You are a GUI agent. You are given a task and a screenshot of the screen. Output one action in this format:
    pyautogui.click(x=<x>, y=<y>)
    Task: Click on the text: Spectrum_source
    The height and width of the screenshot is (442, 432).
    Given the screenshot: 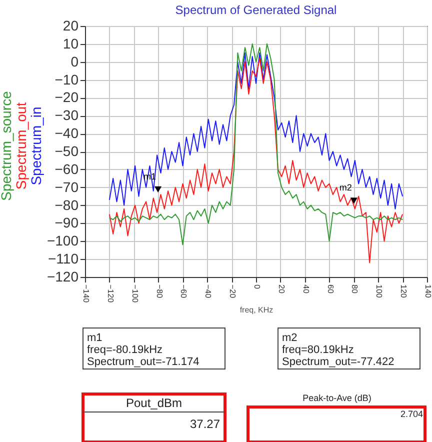 What is the action you would take?
    pyautogui.click(x=7, y=145)
    